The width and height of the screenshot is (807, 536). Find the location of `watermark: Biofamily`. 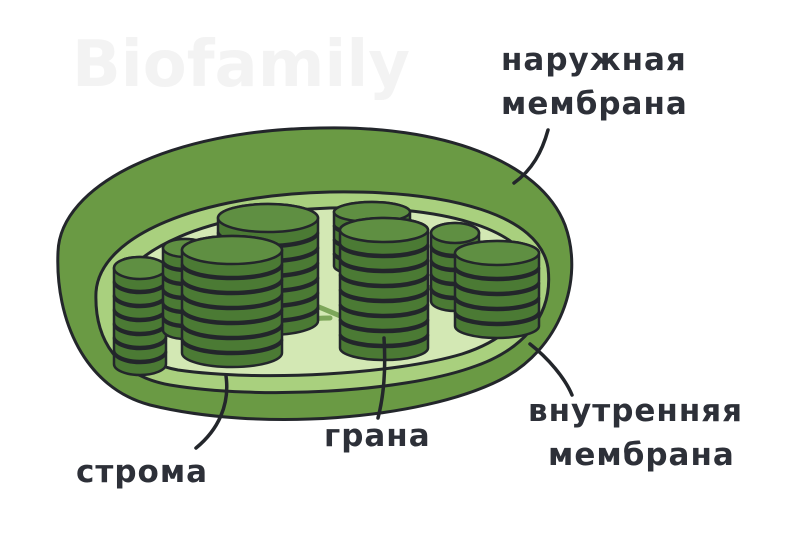

watermark: Biofamily is located at coordinates (241, 65).